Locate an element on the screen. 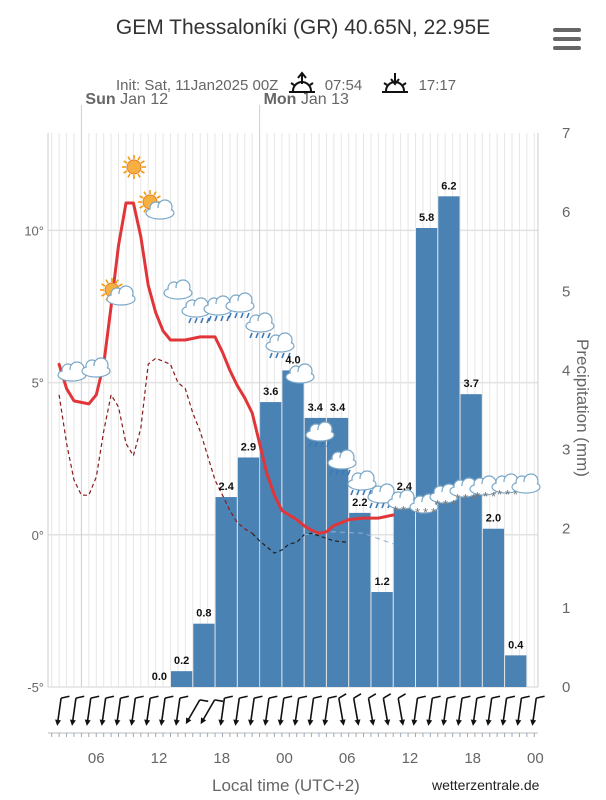  precipitation-axis-title: Precipitation (mm) is located at coordinates (582, 408).